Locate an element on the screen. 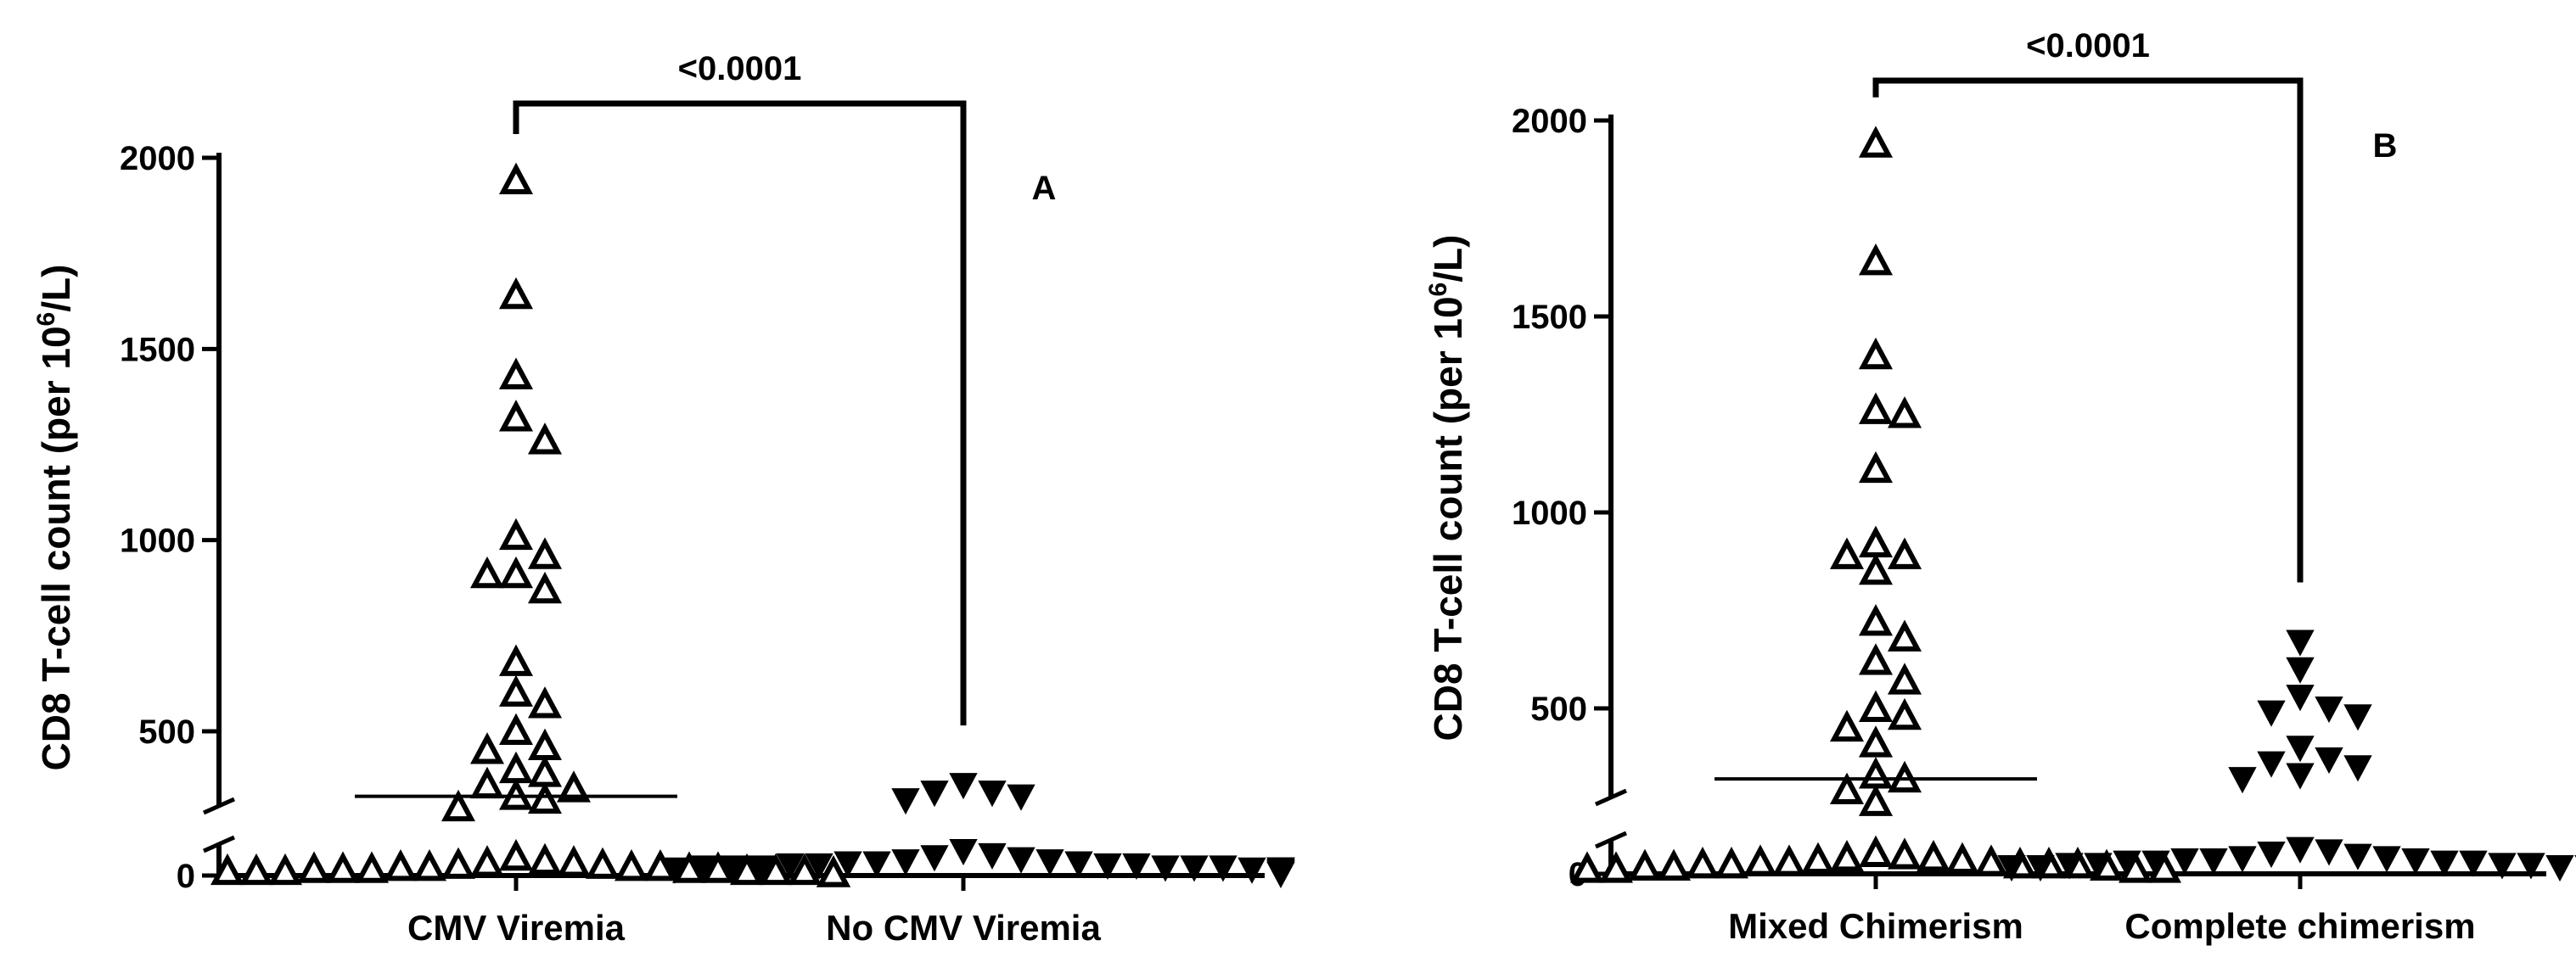  panel-label: B is located at coordinates (2385, 146).